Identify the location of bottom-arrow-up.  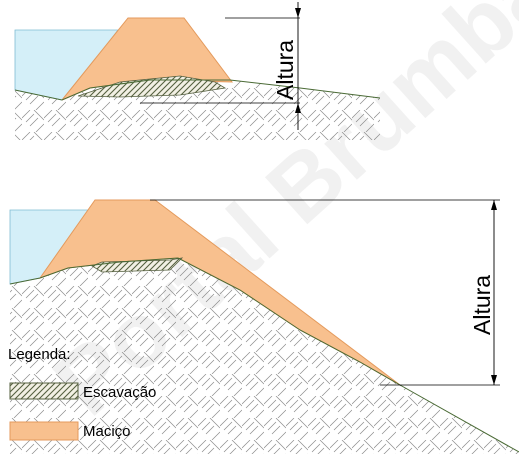
(494, 205).